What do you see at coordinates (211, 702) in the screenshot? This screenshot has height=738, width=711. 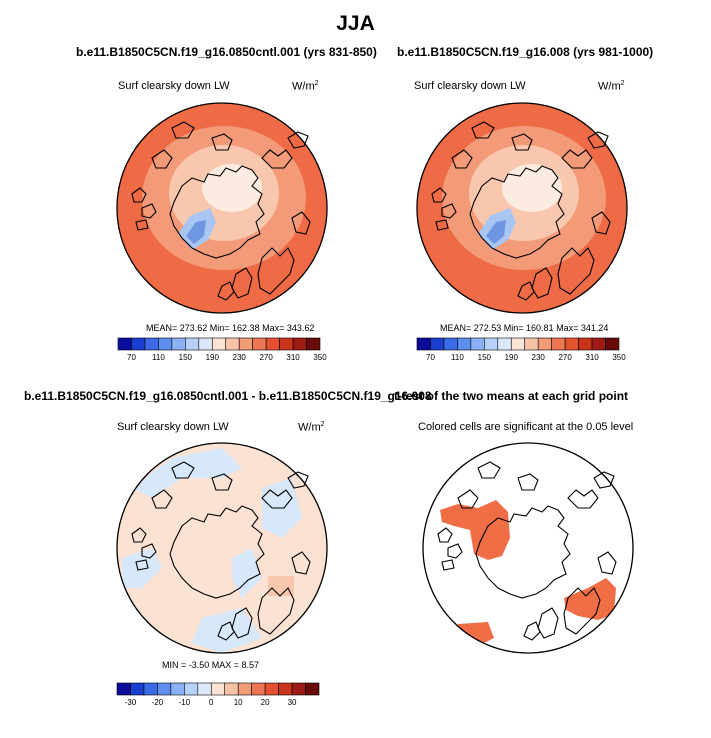 I see `colorbar-label: 0` at bounding box center [211, 702].